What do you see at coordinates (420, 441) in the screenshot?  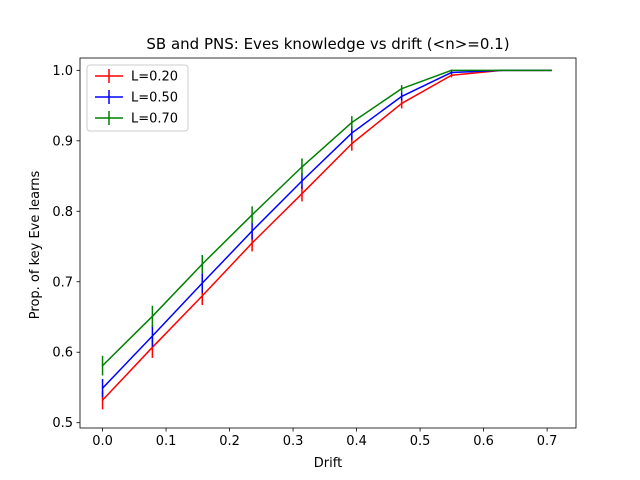 I see `x-tick-label: 0.5` at bounding box center [420, 441].